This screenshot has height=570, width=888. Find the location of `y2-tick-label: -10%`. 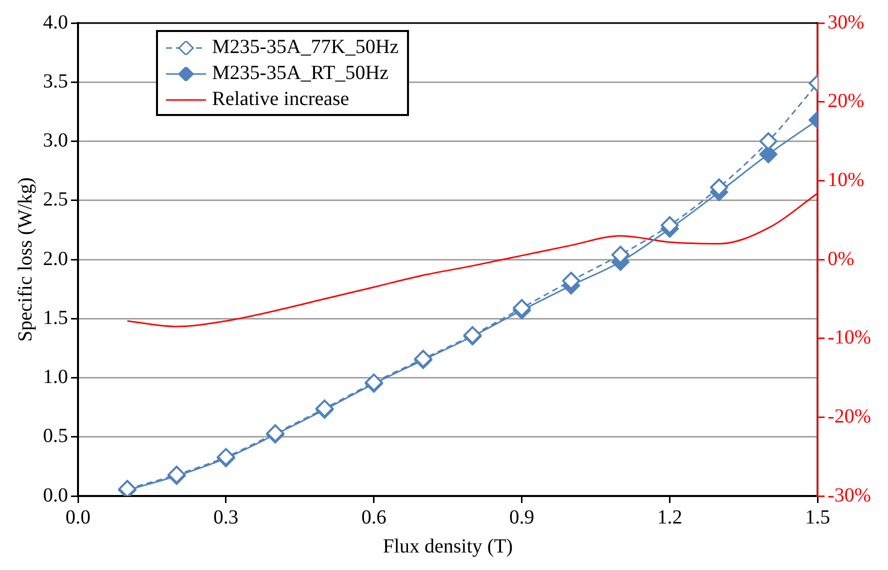

y2-tick-label: -10% is located at coordinates (850, 337).